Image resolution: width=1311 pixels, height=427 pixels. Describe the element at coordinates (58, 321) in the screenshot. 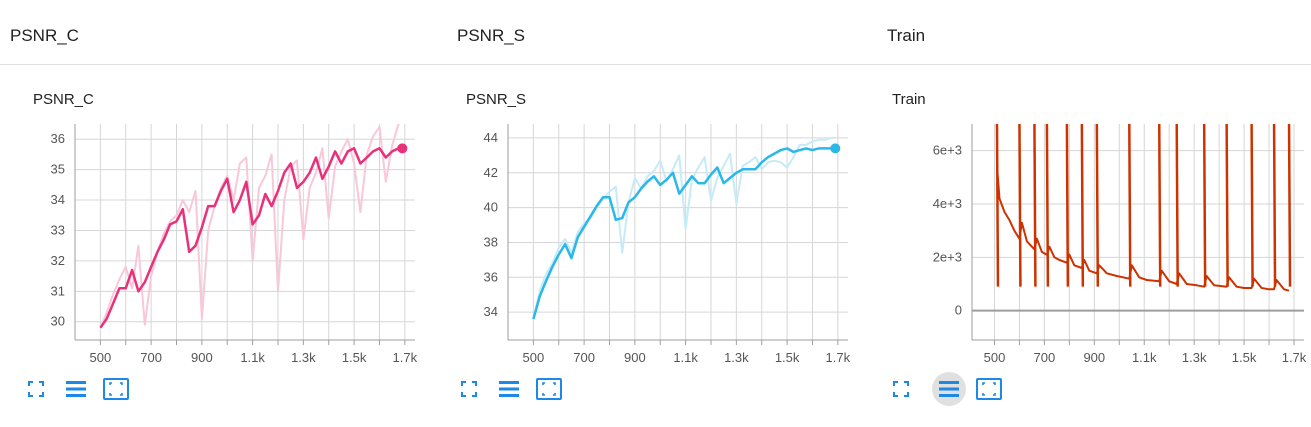

I see `y-tick-label: 30` at that location.